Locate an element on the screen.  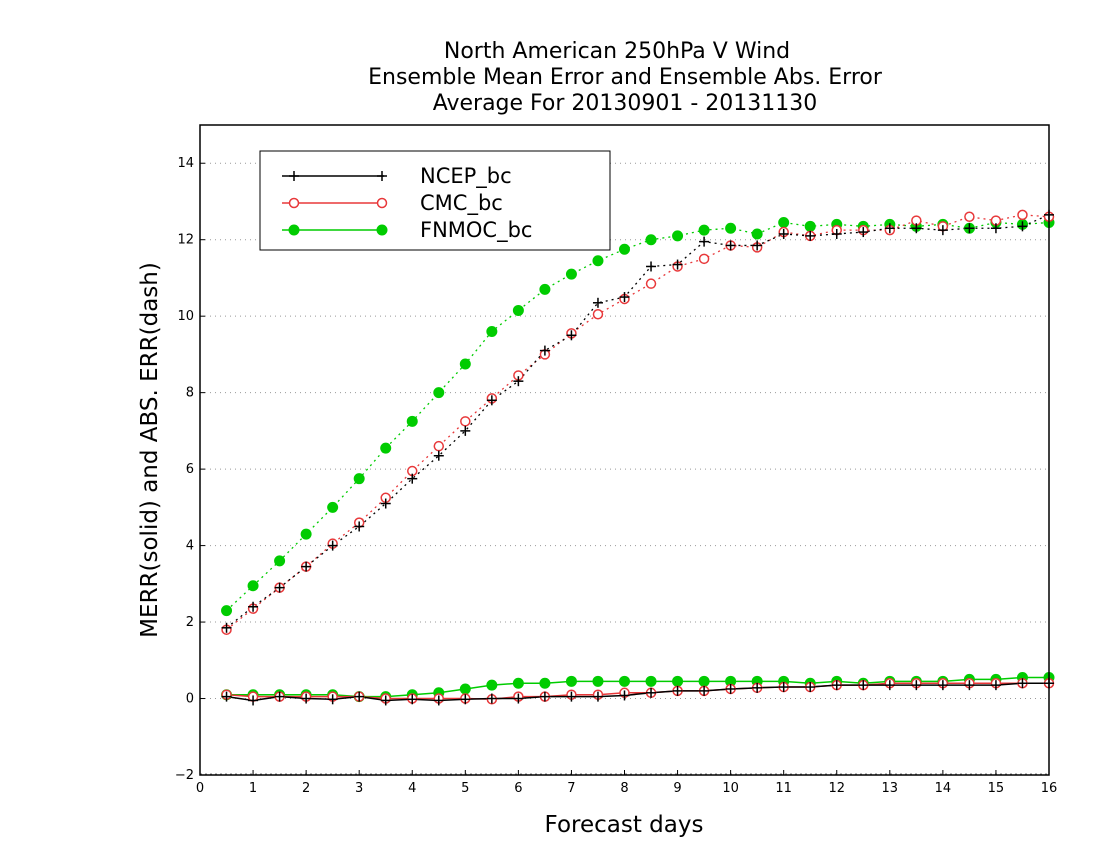
x-tick-label-4: 4 is located at coordinates (412, 788).